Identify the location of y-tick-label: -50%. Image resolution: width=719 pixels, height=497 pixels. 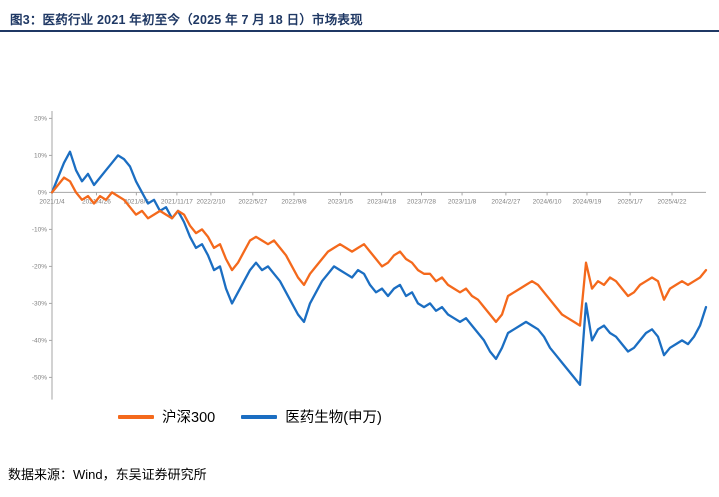
(39, 377).